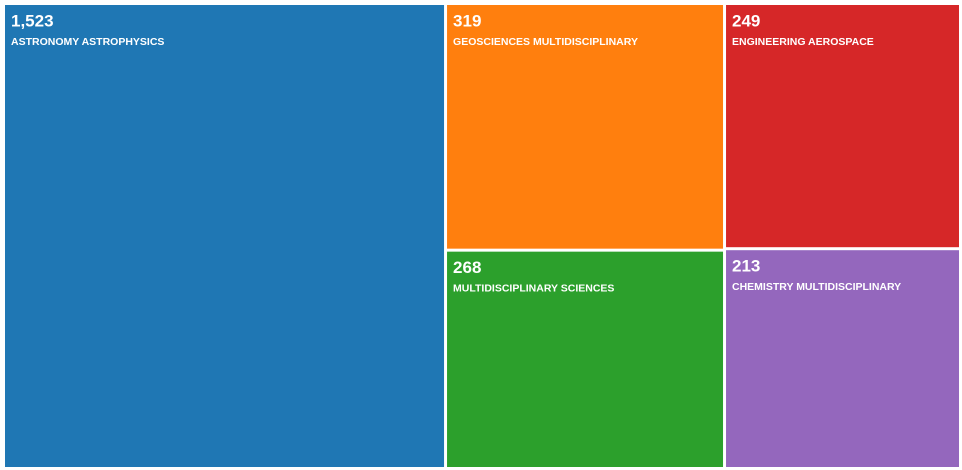 Image resolution: width=962 pixels, height=470 pixels. What do you see at coordinates (467, 20) in the screenshot?
I see `tile-value: 319` at bounding box center [467, 20].